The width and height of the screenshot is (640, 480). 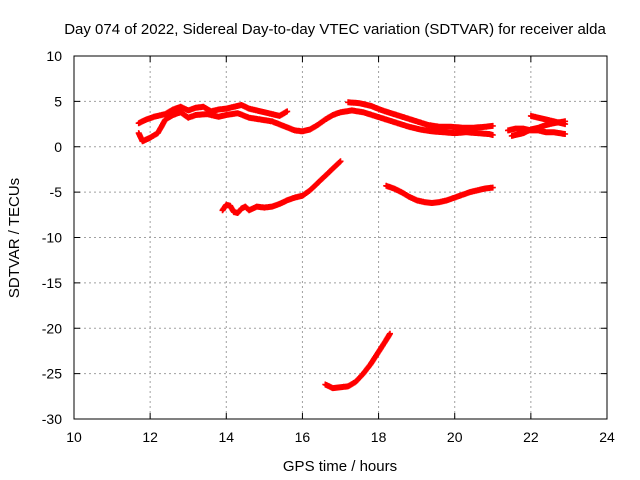 I want to click on x-tick-label: 14, so click(x=226, y=437).